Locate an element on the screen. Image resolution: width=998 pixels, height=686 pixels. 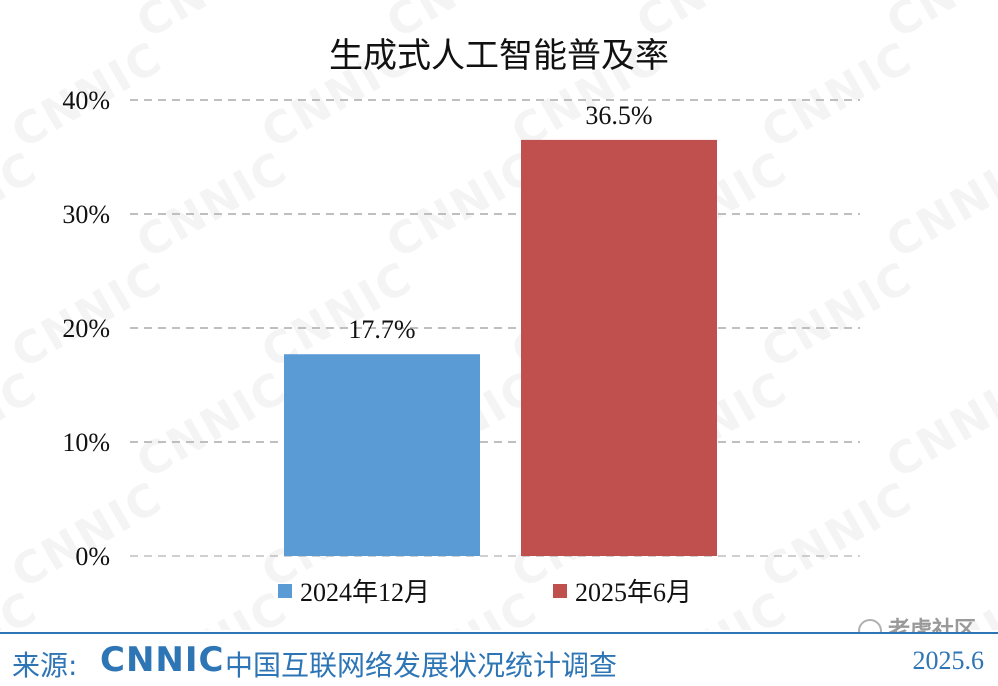
y-tick-label: 30% is located at coordinates (86, 214).